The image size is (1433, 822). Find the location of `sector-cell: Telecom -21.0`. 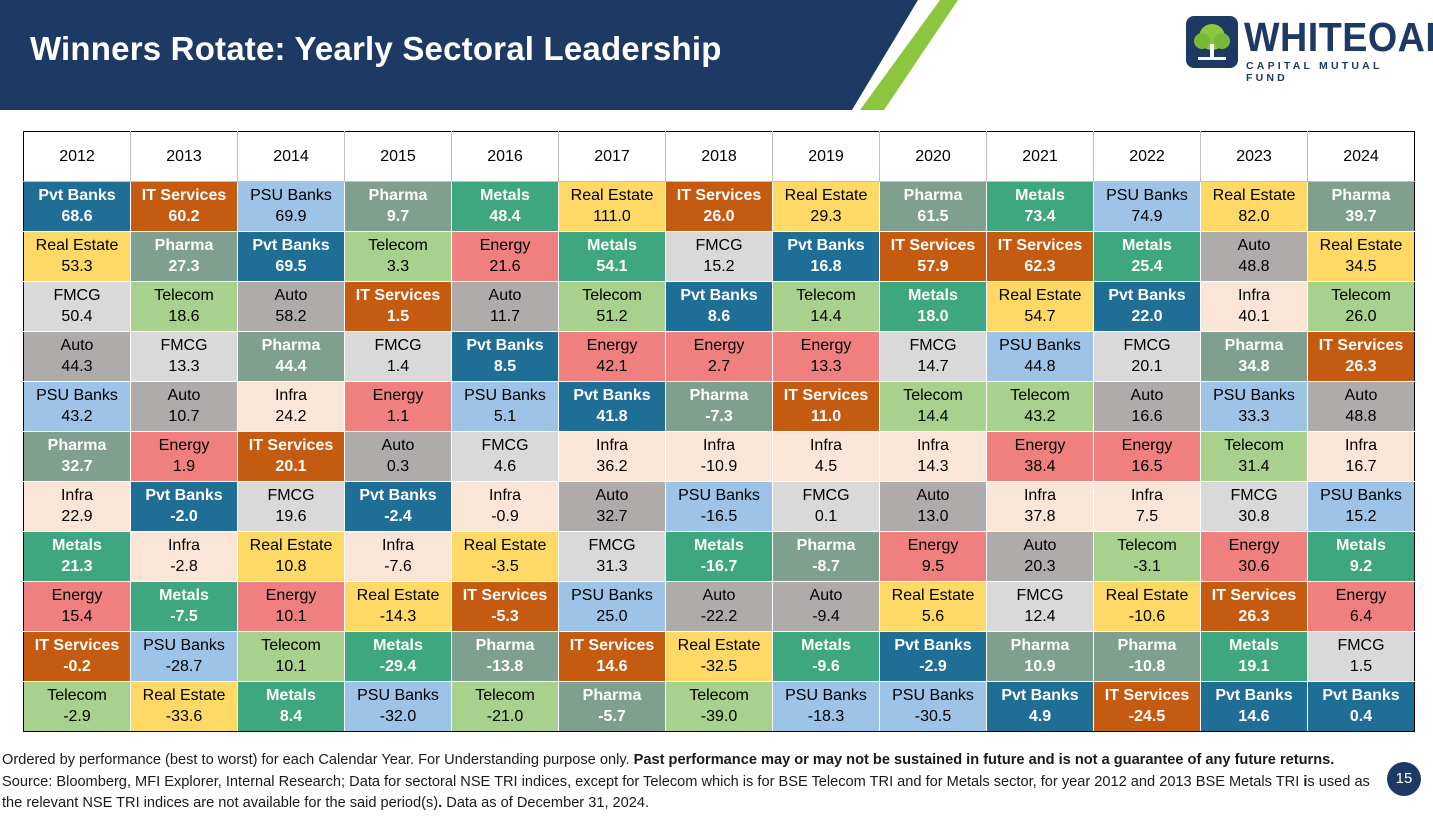

sector-cell: Telecom -21.0 is located at coordinates (505, 706).